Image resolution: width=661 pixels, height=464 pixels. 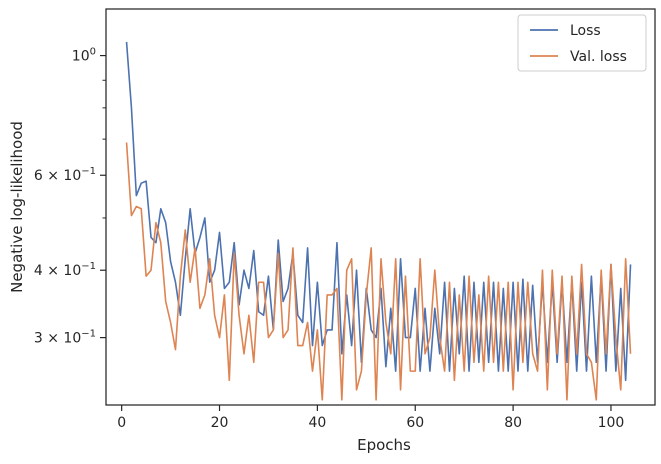 What do you see at coordinates (585, 31) in the screenshot?
I see `legend-label-loss: Loss` at bounding box center [585, 31].